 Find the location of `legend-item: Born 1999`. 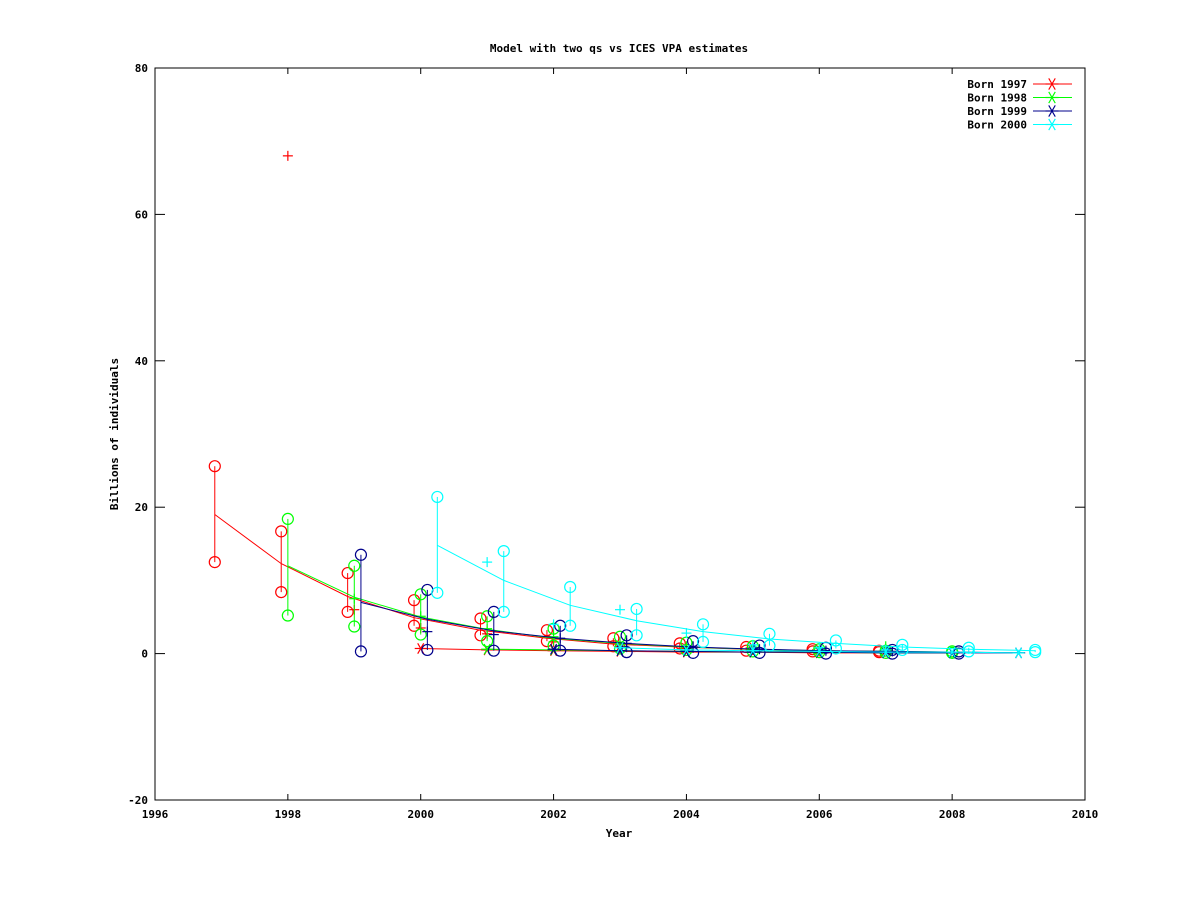

legend-item: Born 1999 is located at coordinates (1019, 111).